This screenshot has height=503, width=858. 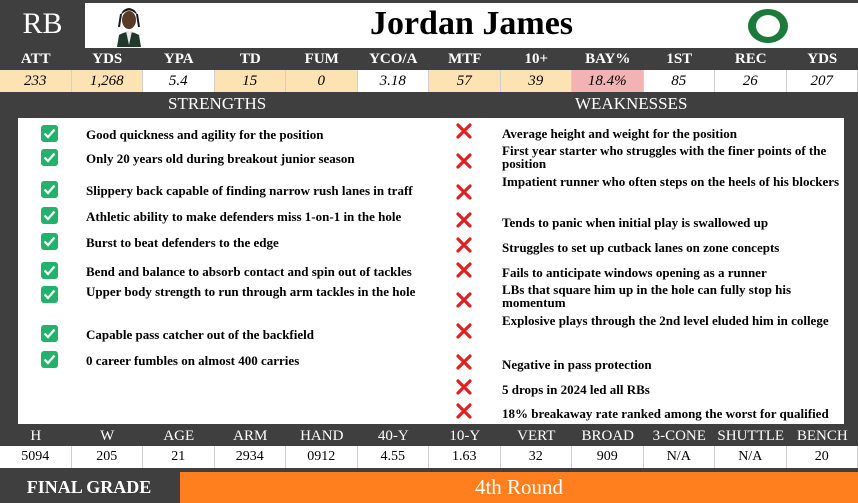 I want to click on final-grade-value: 4th Round, so click(x=519, y=487).